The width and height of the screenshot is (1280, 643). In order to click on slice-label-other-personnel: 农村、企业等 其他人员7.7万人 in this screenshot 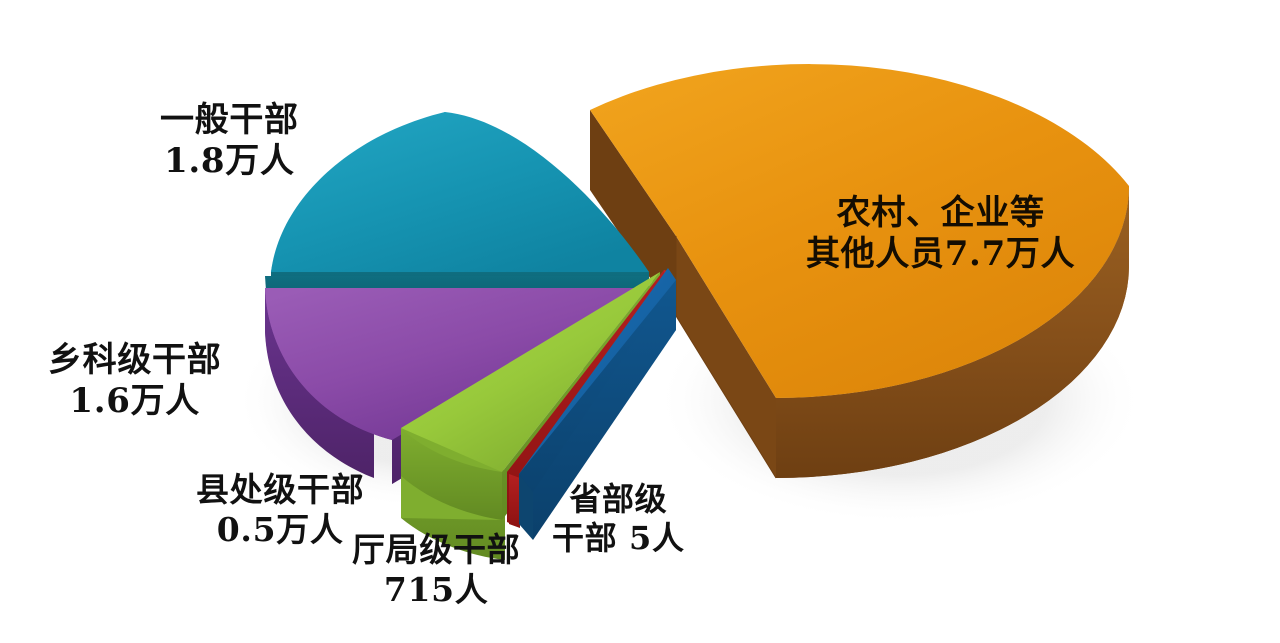, I will do `click(940, 234)`.